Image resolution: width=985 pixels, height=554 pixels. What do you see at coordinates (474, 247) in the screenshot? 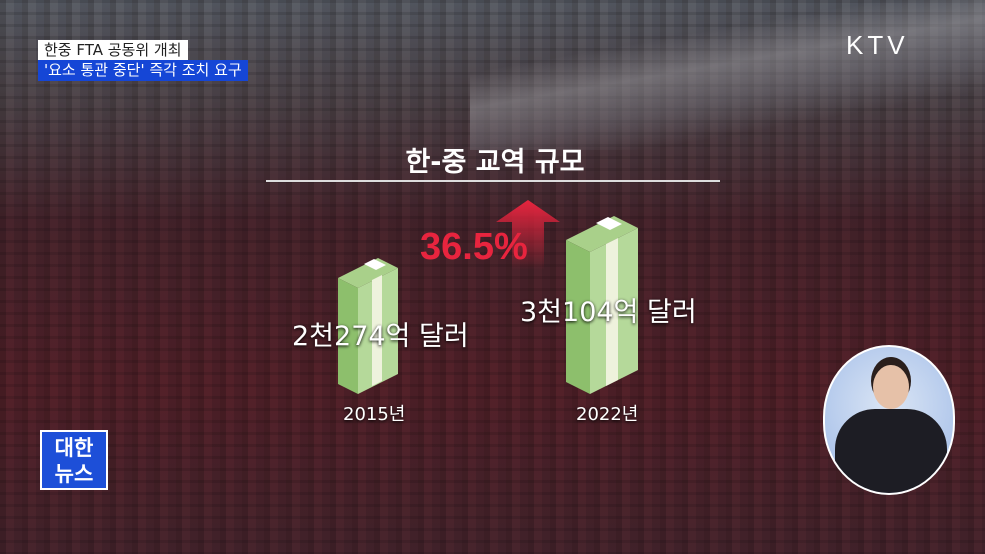
I see `growth-percent: 36.5%` at bounding box center [474, 247].